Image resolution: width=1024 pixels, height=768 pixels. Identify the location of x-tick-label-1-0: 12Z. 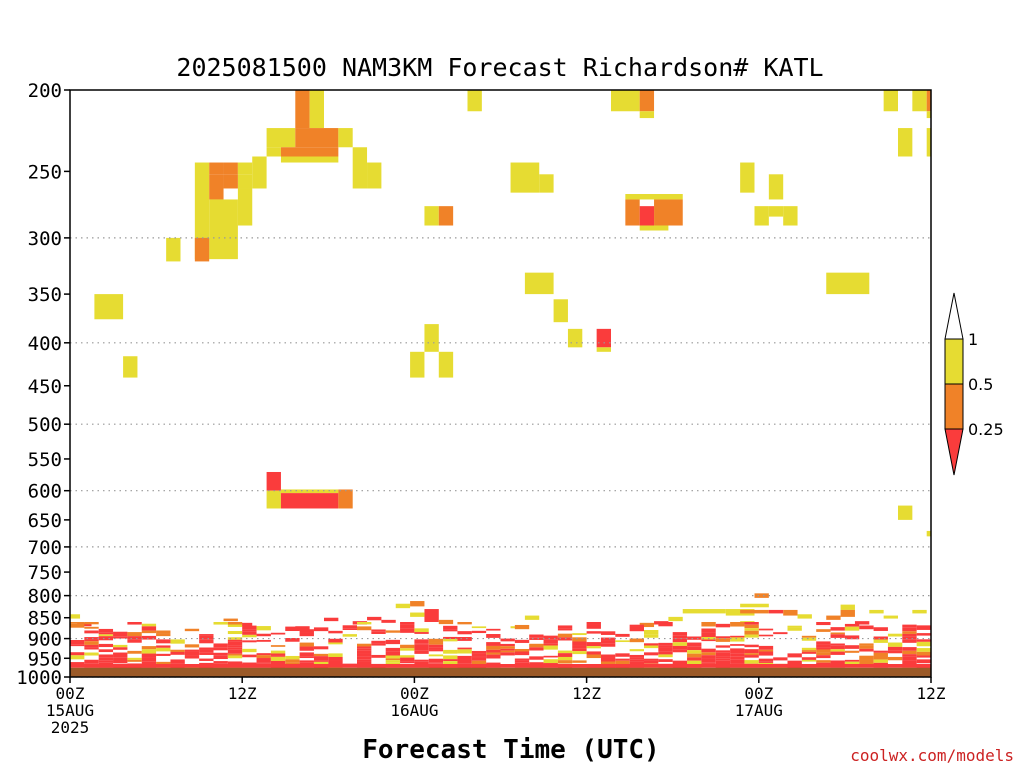
(242, 693).